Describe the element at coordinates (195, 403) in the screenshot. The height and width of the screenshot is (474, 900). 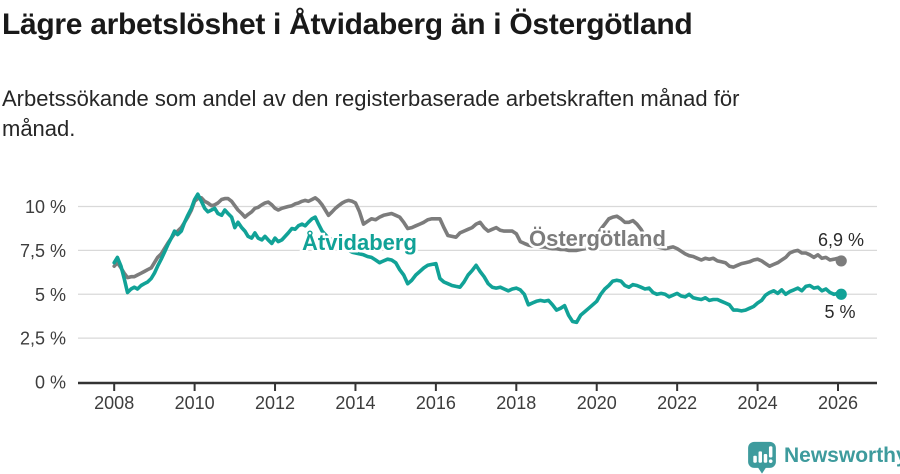
I see `x-tick-label: 2010` at that location.